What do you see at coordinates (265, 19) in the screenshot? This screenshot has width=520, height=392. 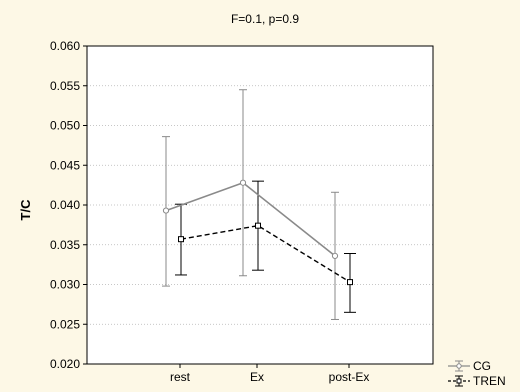 I see `chart-title: F=0.1, p=0.9` at bounding box center [265, 19].